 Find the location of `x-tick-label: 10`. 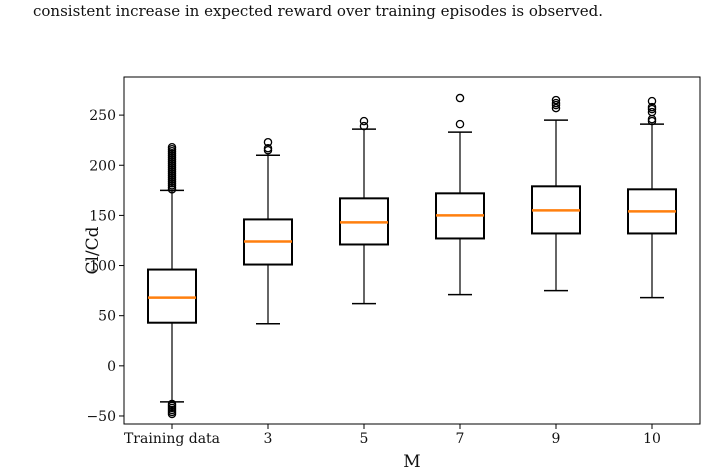

x-tick-label: 10 is located at coordinates (652, 439).